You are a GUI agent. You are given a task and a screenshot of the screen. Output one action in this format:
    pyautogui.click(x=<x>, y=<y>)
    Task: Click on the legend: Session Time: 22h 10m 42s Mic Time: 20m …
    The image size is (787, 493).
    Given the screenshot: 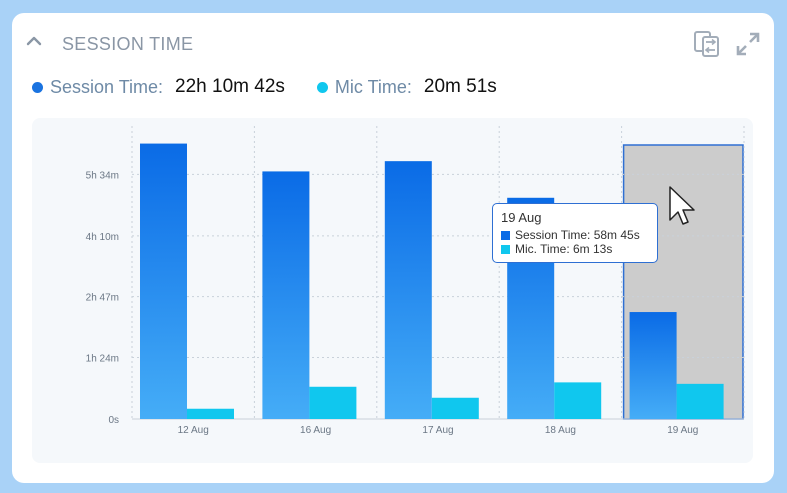 What is the action you would take?
    pyautogui.click(x=280, y=87)
    